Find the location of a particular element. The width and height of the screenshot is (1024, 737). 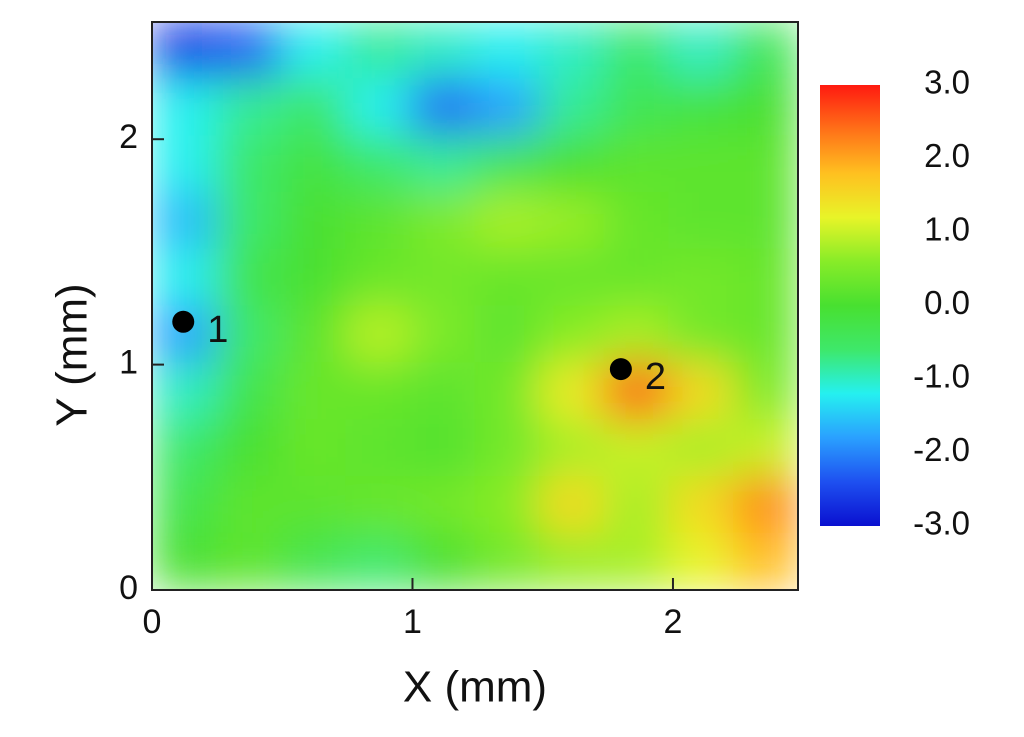

colorbar-tick-label: -2.0 is located at coordinates (941, 449).